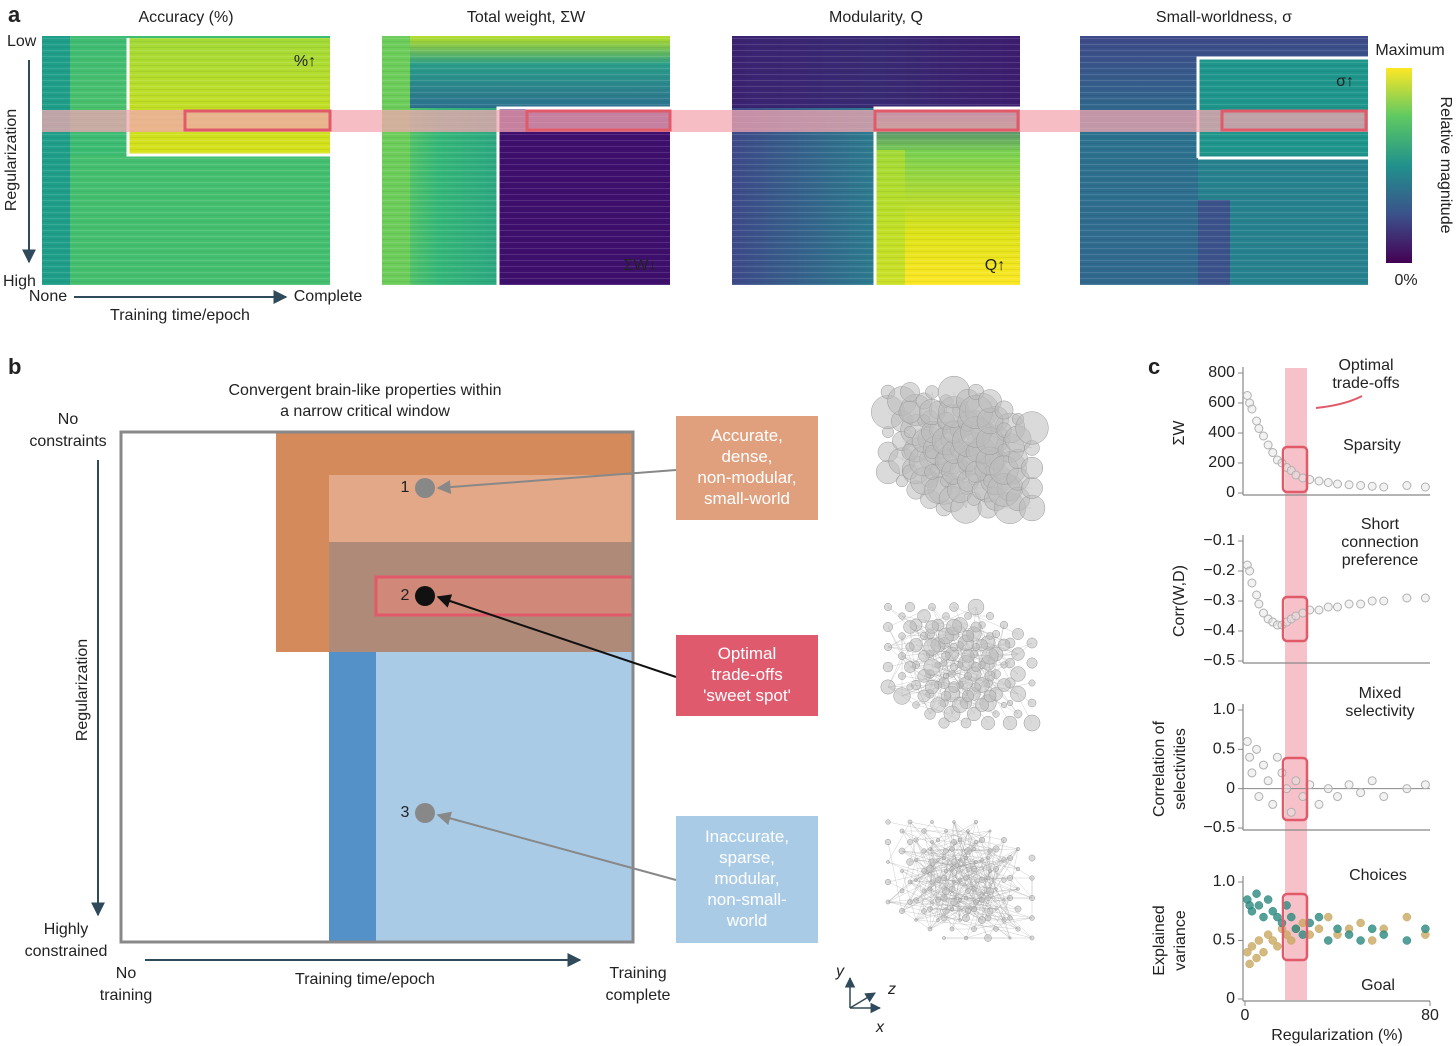  Describe the element at coordinates (425, 596) in the screenshot. I see `state-point` at that location.